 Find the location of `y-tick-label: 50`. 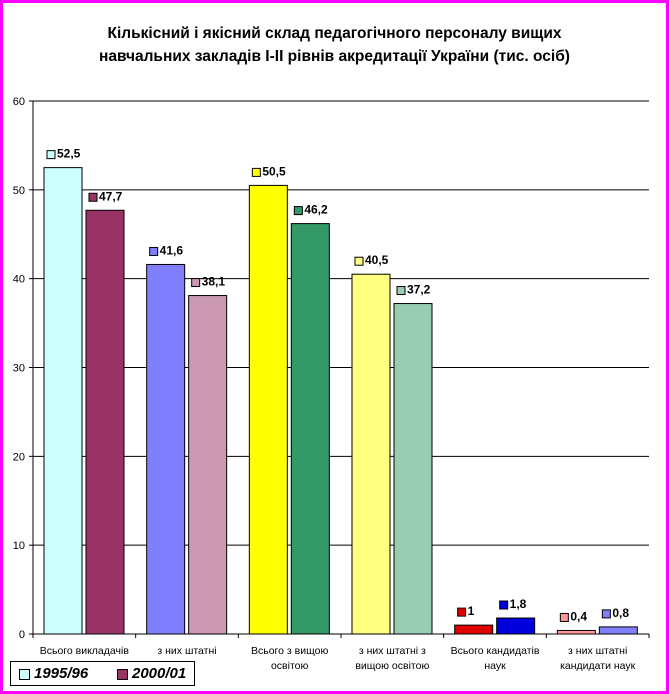

y-tick-label: 50 is located at coordinates (19, 191).